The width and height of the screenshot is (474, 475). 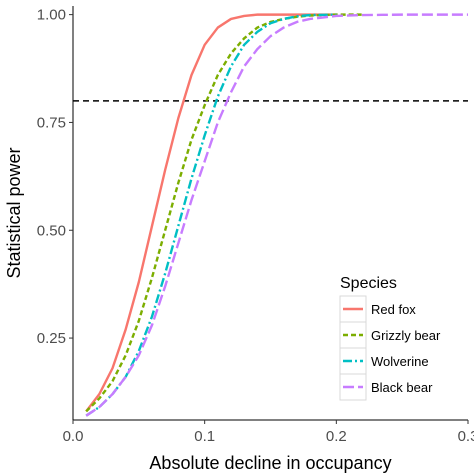 I want to click on x-tick-label: 0.0, so click(x=73, y=436).